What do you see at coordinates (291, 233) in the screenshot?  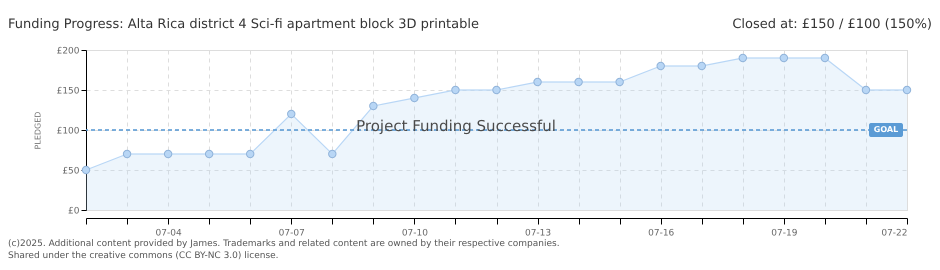 I see `x-tick-label: 07-07` at bounding box center [291, 233].